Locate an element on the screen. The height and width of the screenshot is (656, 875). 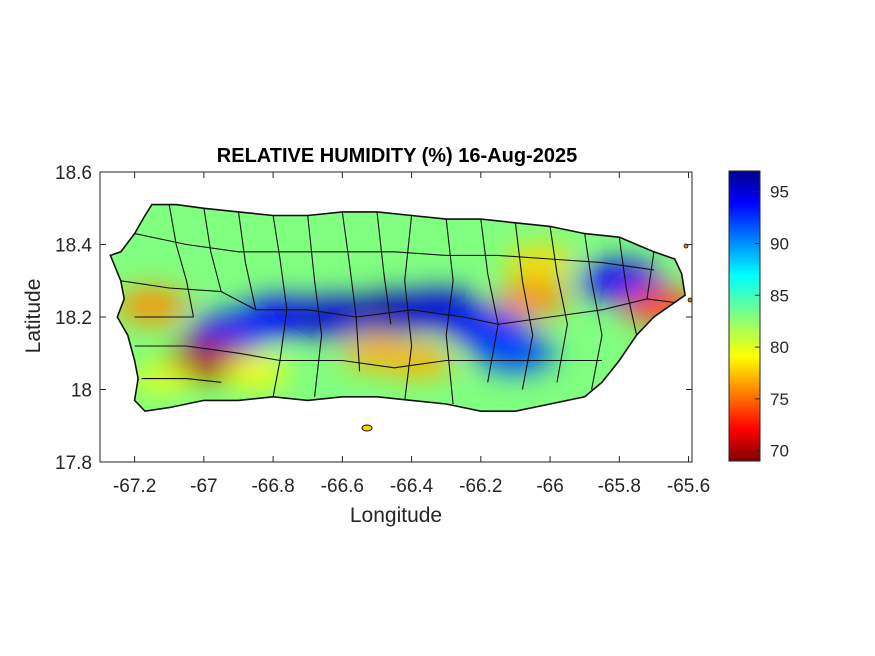
x-tick-label: -66.4 is located at coordinates (412, 486).